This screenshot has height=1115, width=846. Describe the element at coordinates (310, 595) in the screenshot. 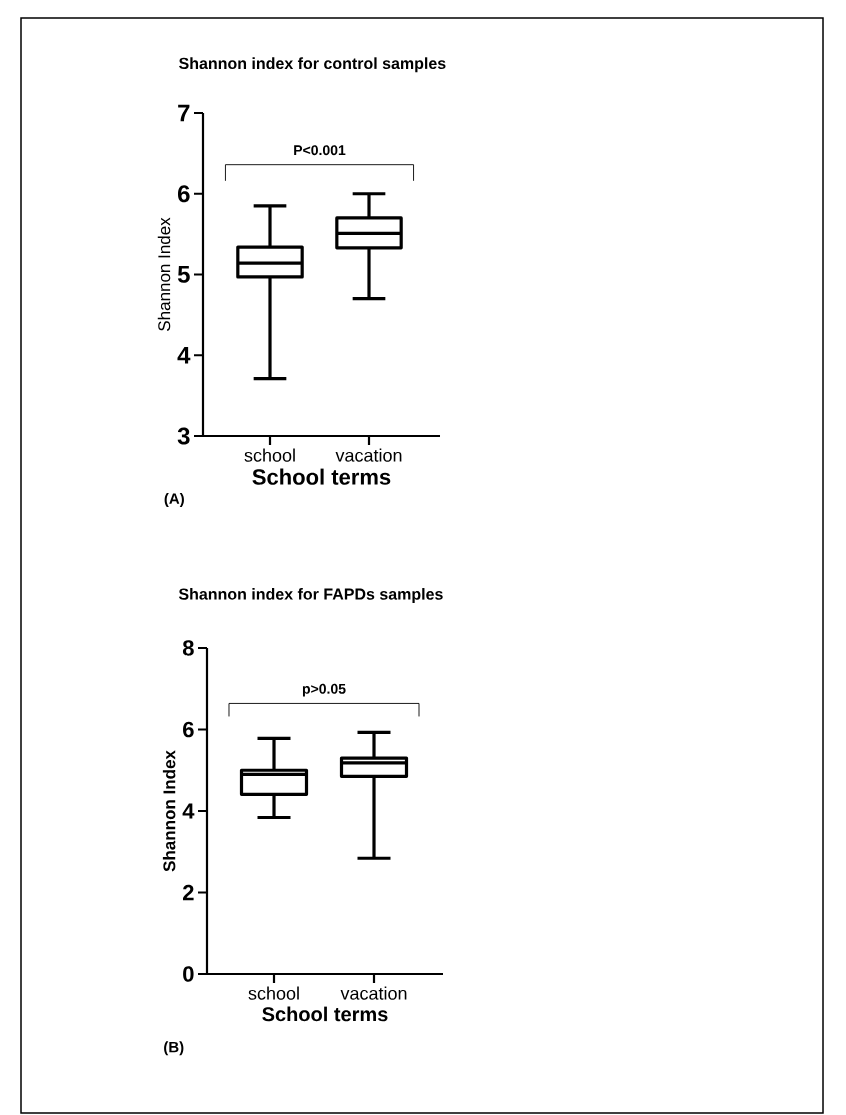

I see `chart-title: Shannon index for FAPDs samples` at that location.